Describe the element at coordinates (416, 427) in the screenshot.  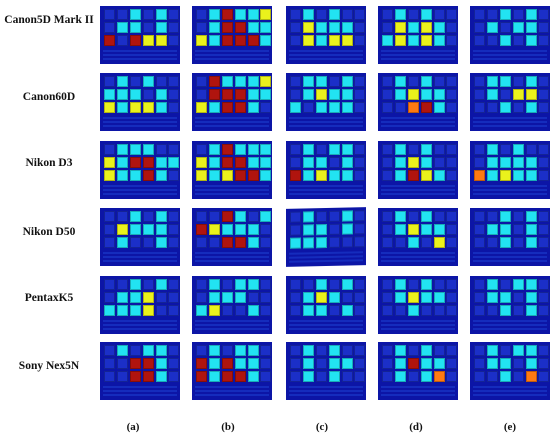
I see `column-label-3: (d)` at that location.